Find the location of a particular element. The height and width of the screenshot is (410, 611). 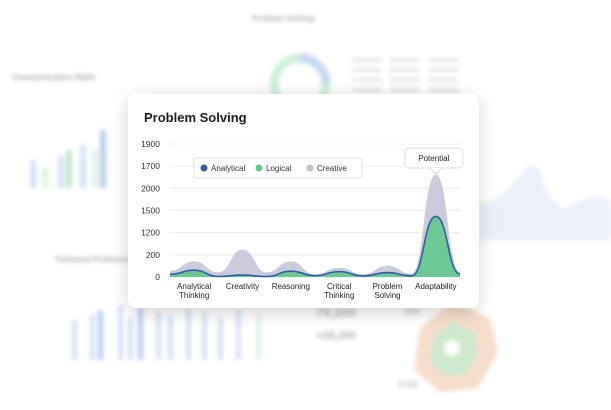

legend-label: Logical is located at coordinates (279, 168).